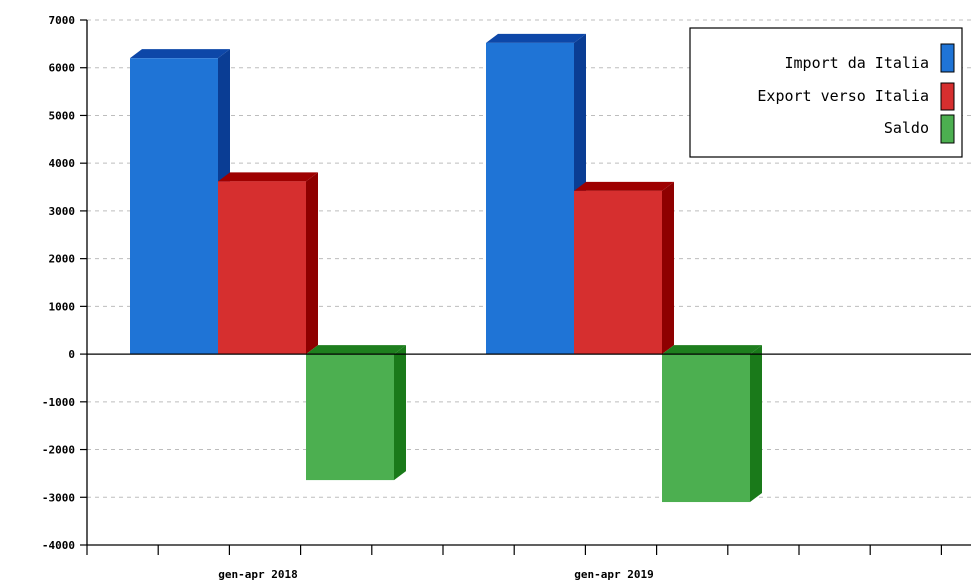 The height and width of the screenshot is (582, 971). Describe the element at coordinates (62, 115) in the screenshot. I see `y-tick-label: 5000` at that location.